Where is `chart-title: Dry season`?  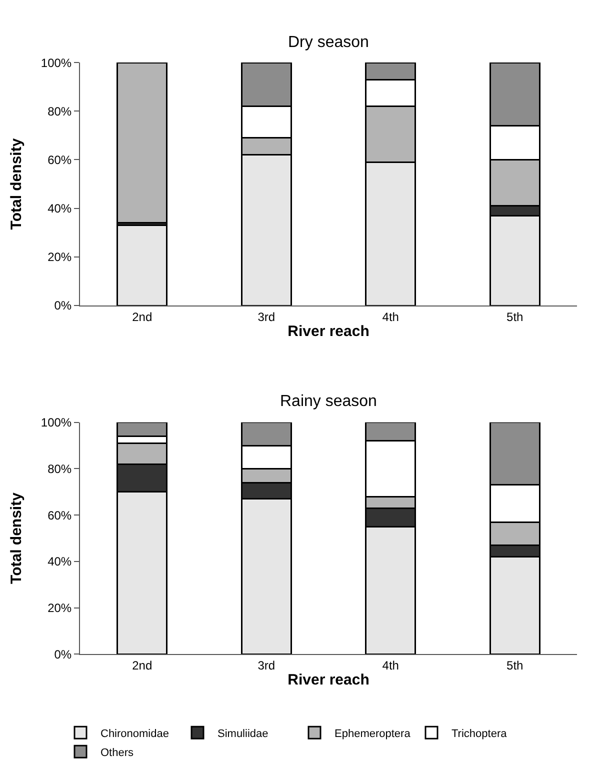 chart-title: Dry season is located at coordinates (328, 42).